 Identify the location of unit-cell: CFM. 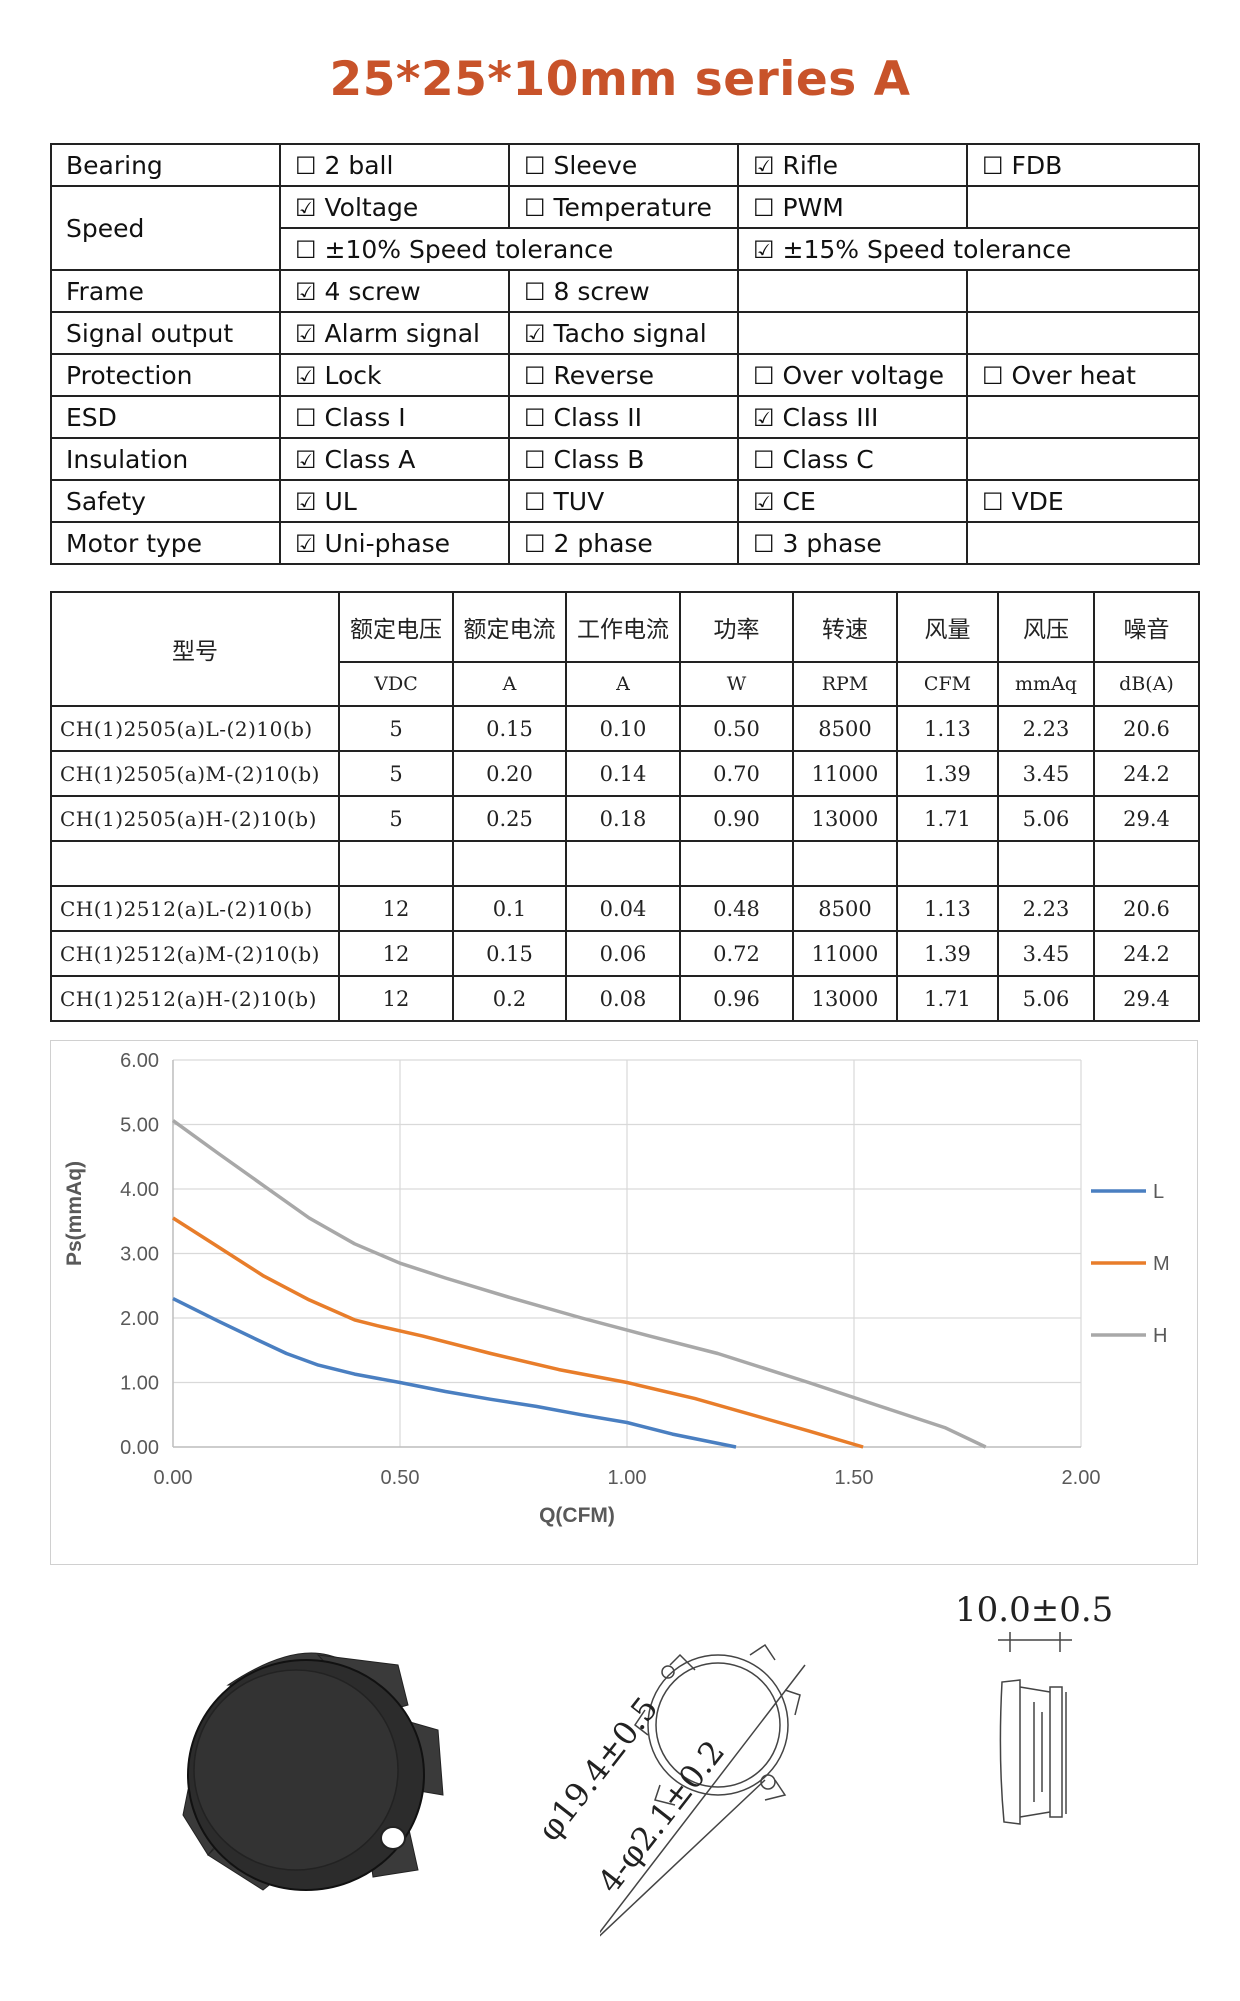
(947, 684).